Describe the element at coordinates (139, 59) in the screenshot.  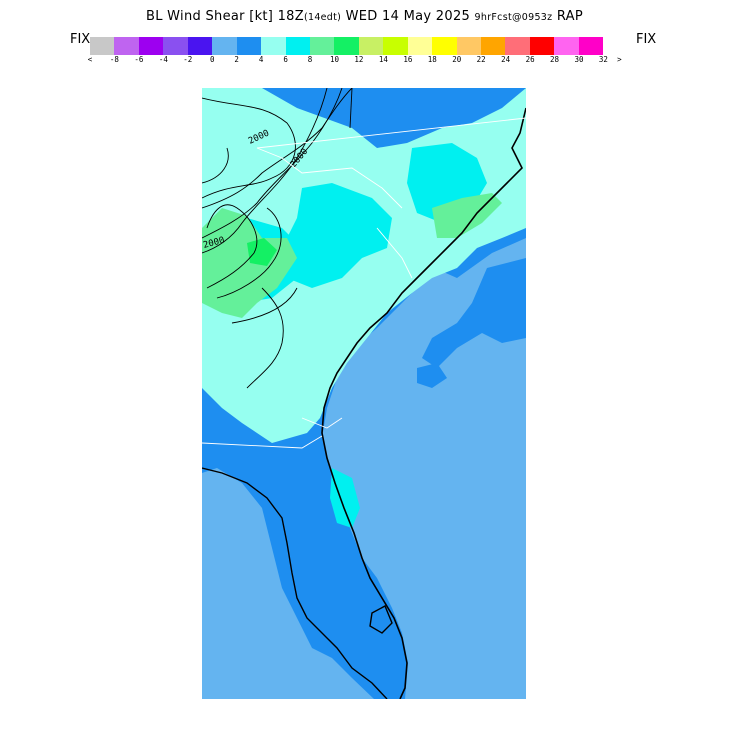
I see `colorbar-tick-label: -6` at that location.